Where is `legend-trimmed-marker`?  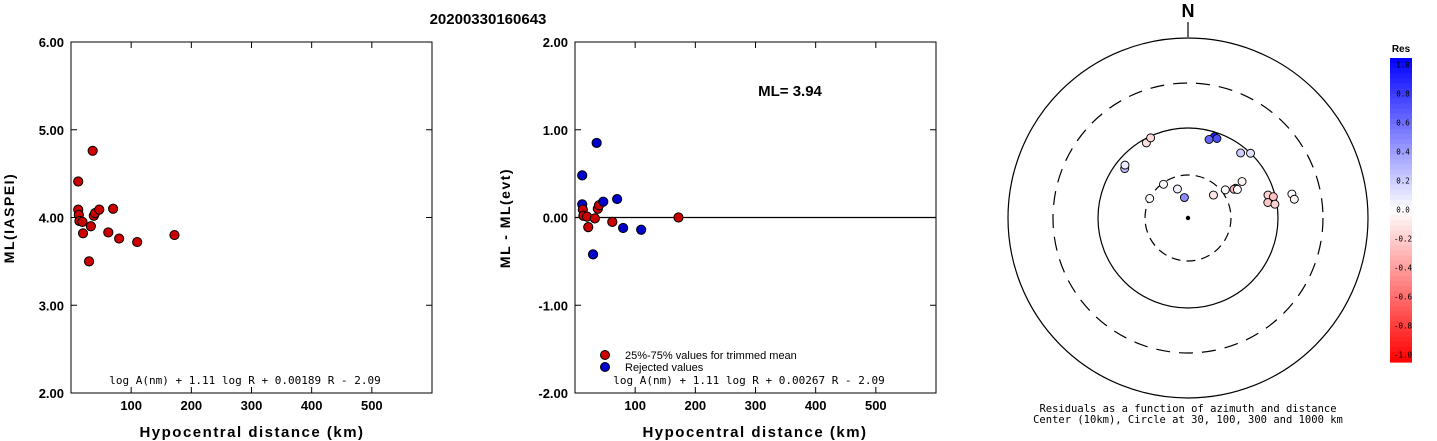 legend-trimmed-marker is located at coordinates (605, 355).